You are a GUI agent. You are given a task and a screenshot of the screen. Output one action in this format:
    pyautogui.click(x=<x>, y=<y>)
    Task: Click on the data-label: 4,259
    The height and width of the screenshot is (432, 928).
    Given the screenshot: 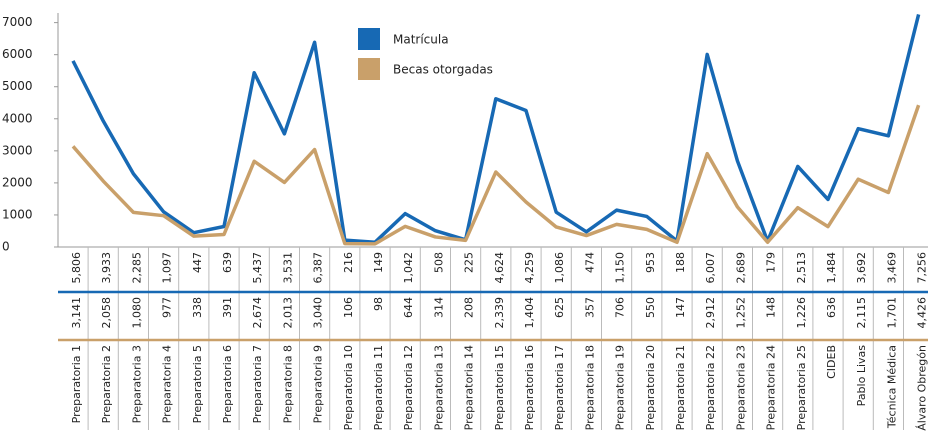 What is the action you would take?
    pyautogui.click(x=529, y=268)
    